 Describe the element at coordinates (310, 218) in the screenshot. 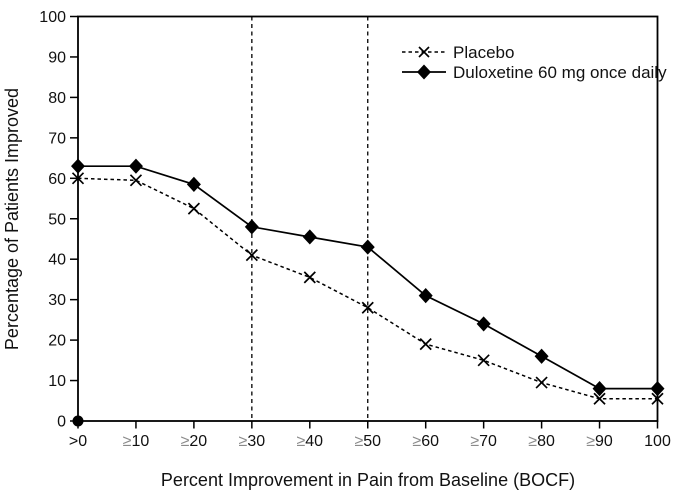

I see `reference-lines` at that location.